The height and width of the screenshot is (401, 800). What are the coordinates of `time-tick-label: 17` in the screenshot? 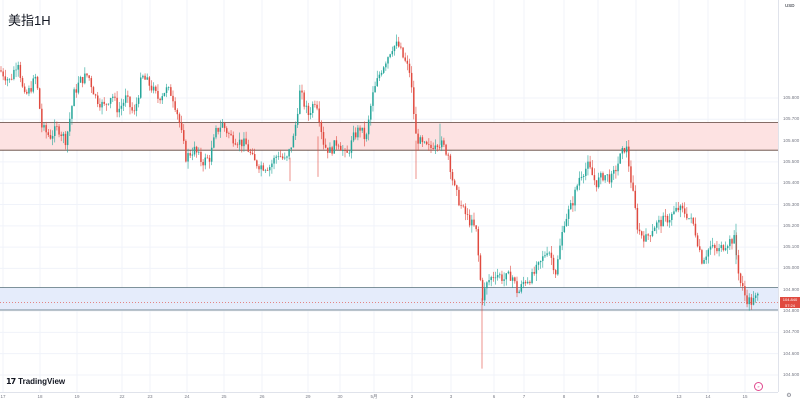 It's located at (3, 396).